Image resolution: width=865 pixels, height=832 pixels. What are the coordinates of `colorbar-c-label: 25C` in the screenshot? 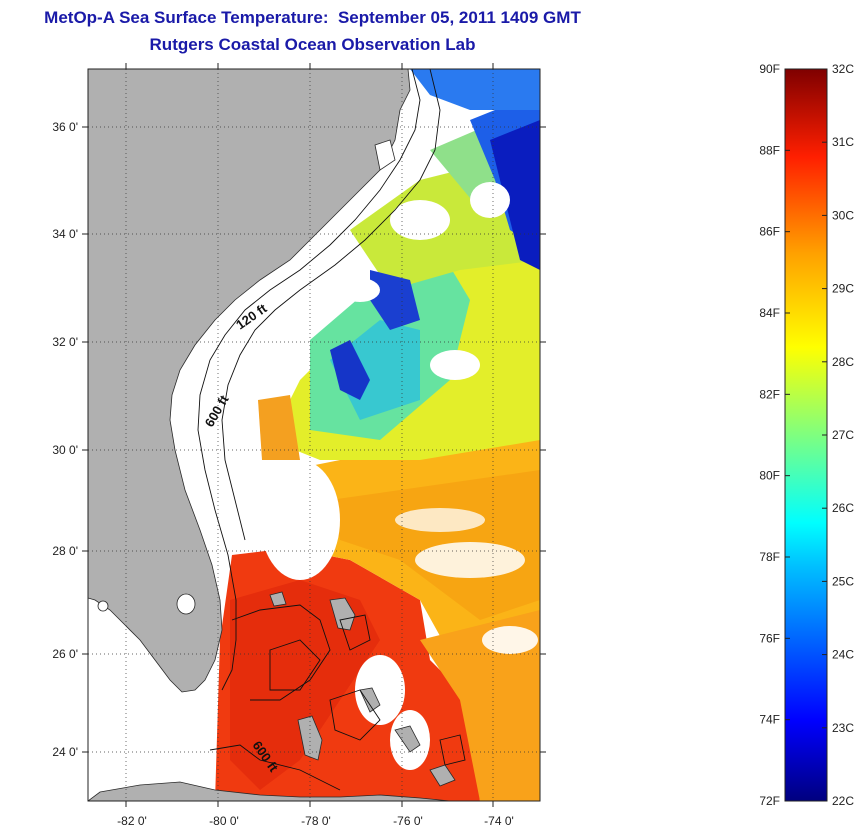 It's located at (843, 581).